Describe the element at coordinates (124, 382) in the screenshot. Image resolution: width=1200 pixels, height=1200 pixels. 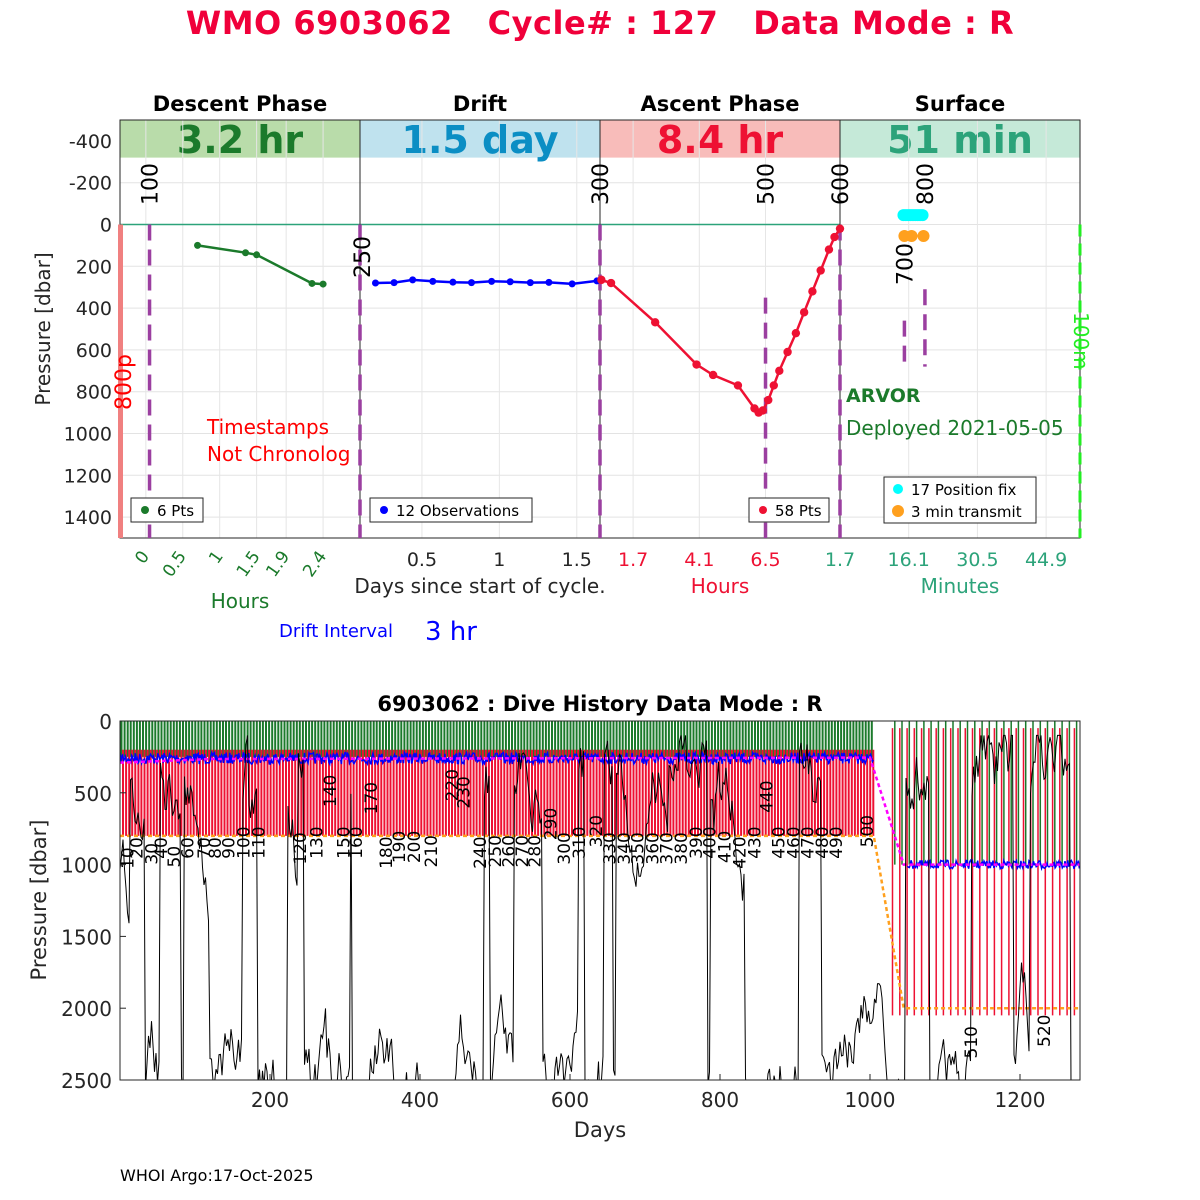
I see `left-marker-label: 800p` at that location.